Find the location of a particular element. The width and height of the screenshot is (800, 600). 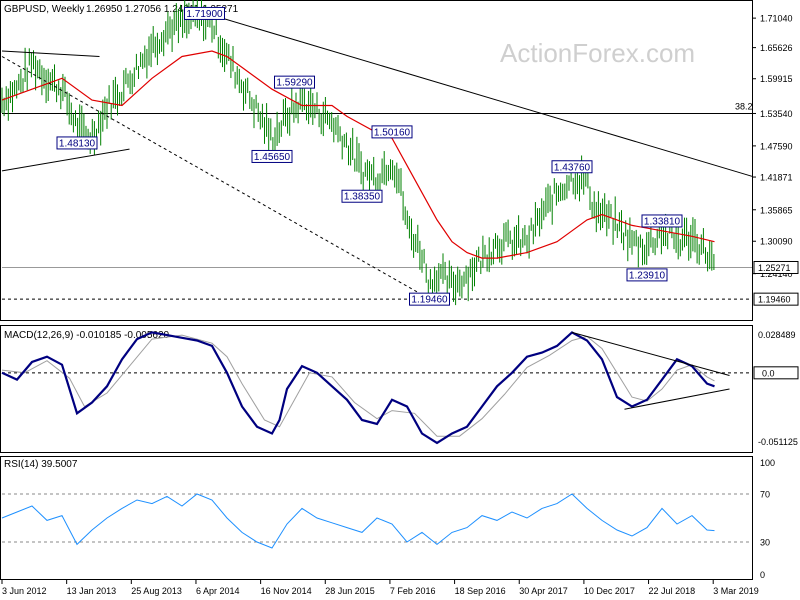

price-label: 1.43760 is located at coordinates (572, 167).